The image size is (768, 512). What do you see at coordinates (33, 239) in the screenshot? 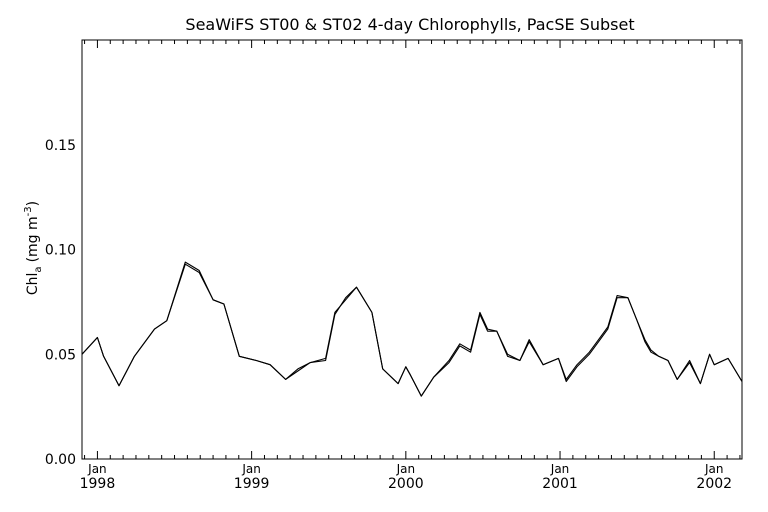
I see `y-axis-label-unit: (mg m` at bounding box center [33, 239].